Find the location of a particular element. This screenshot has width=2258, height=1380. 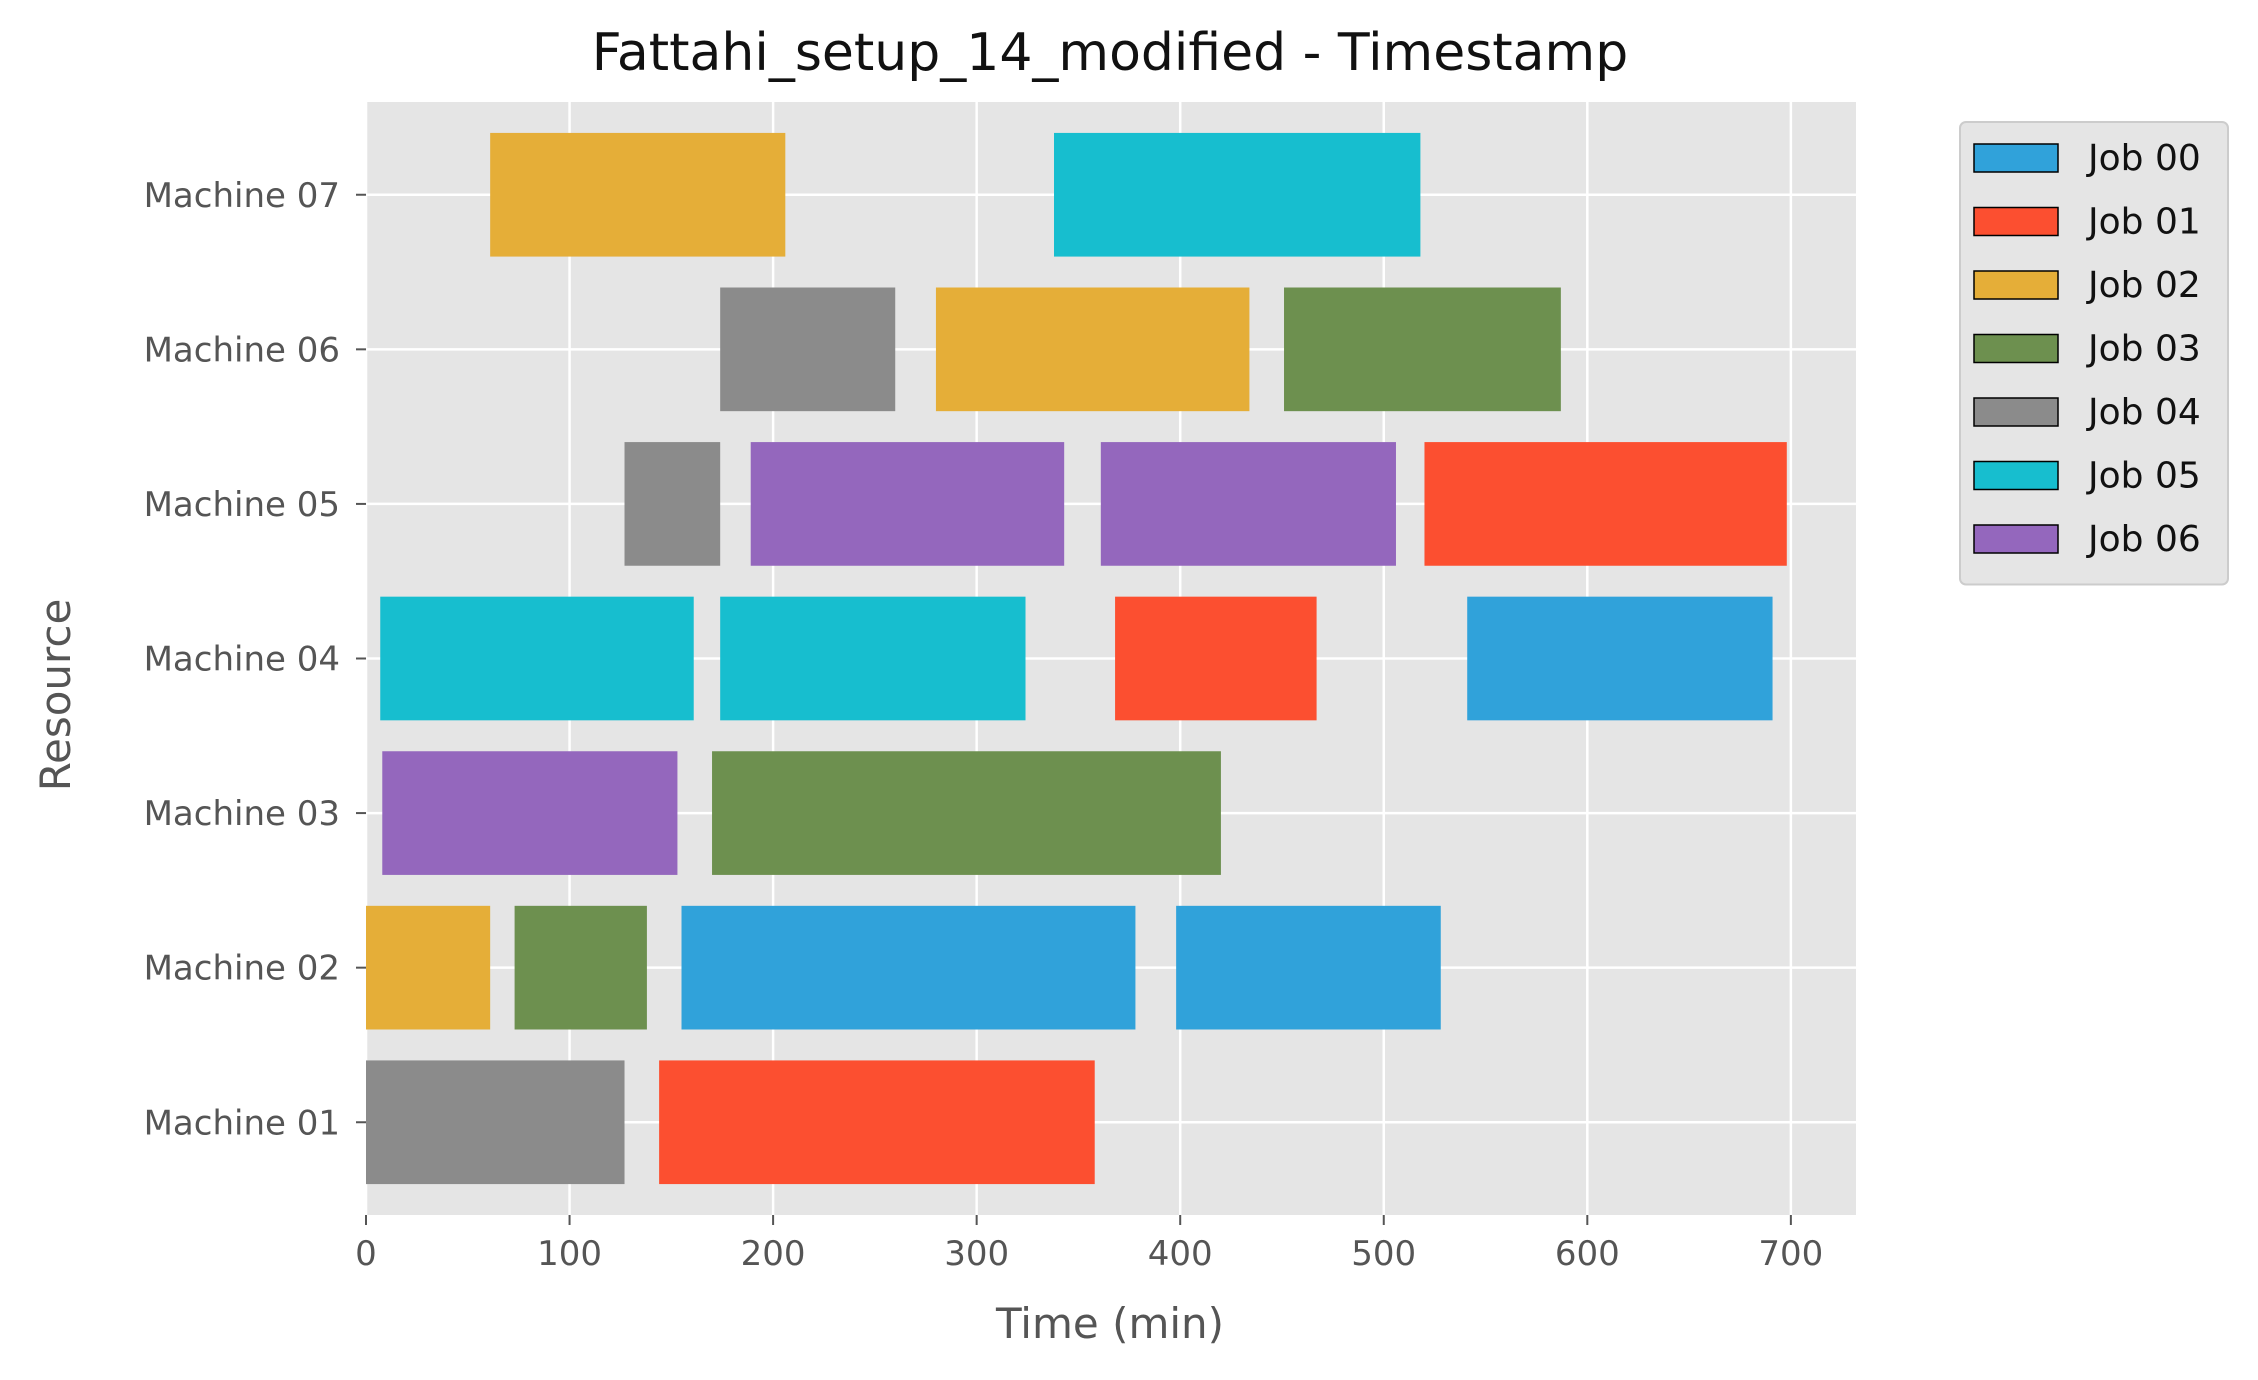

legend-label: Job 00 is located at coordinates (2143, 158).